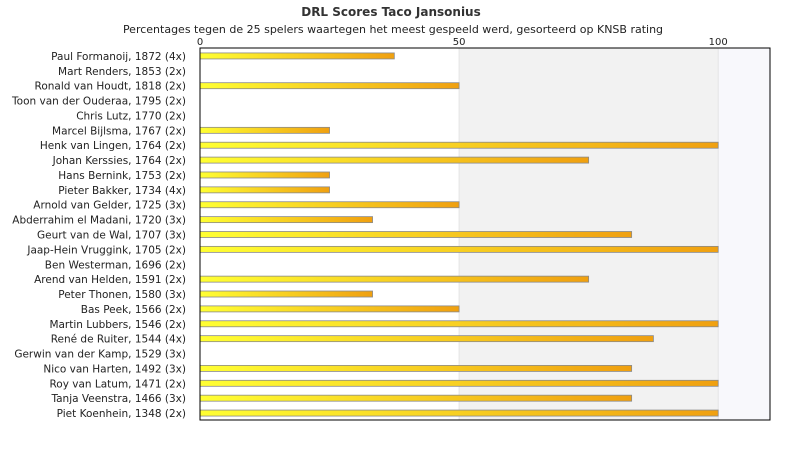 This screenshot has height=450, width=790. I want to click on category-label: Roy van Latum, 1471 (2x), so click(117, 384).